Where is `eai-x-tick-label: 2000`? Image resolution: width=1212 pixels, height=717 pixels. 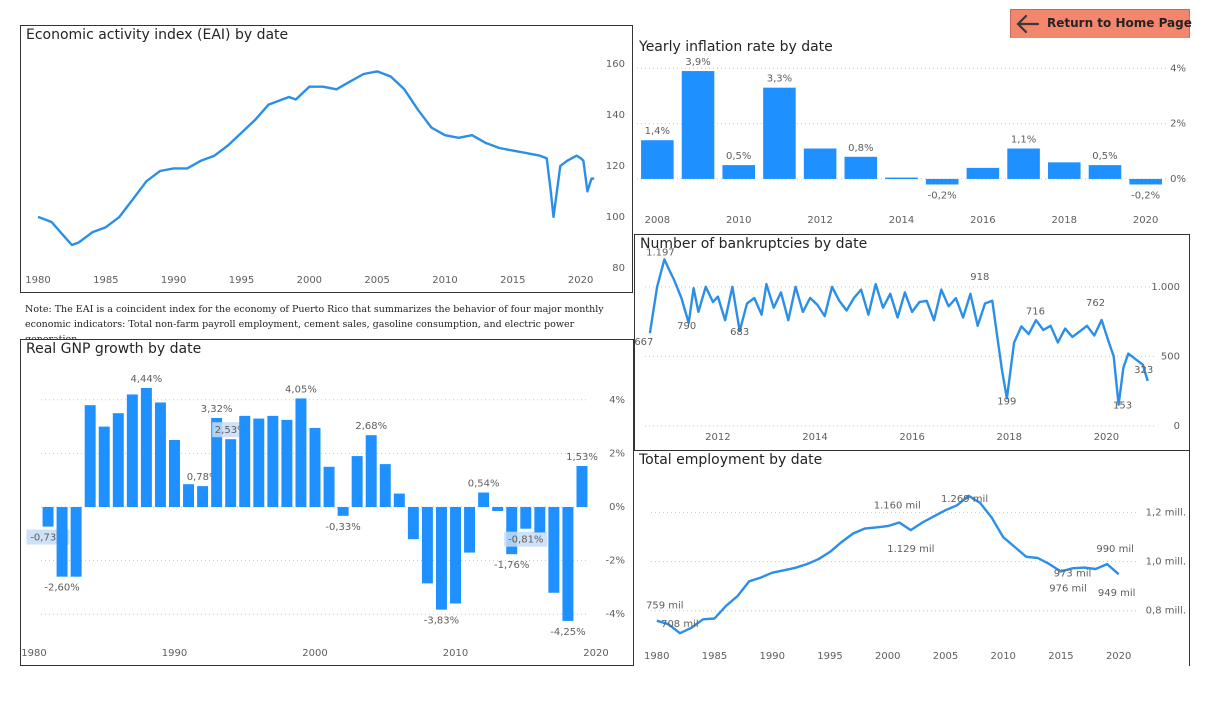
eai-x-tick-label: 2000 is located at coordinates (309, 280).